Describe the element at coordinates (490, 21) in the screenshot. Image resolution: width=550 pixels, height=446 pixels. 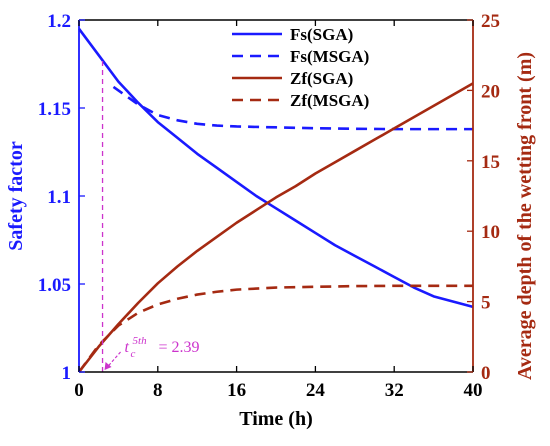
I see `y-right-tick-label: 25` at that location.